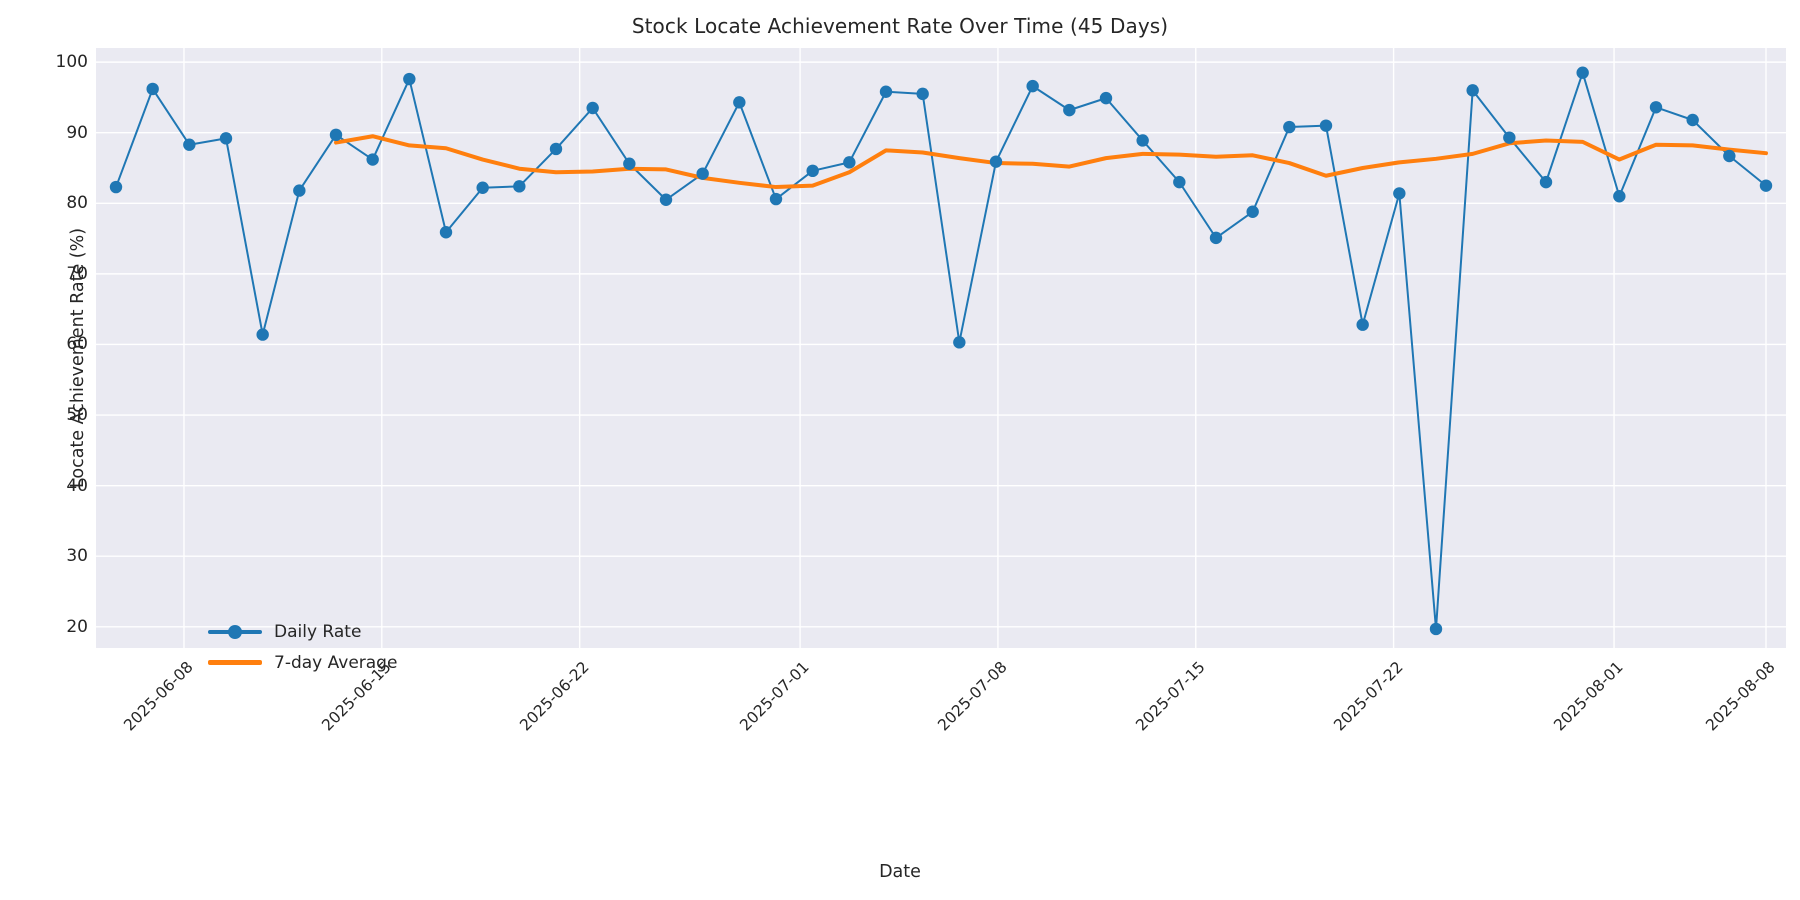 The height and width of the screenshot is (900, 1800). Describe the element at coordinates (972, 696) in the screenshot. I see `x-axis-tick-label: 2025-07-08` at that location.